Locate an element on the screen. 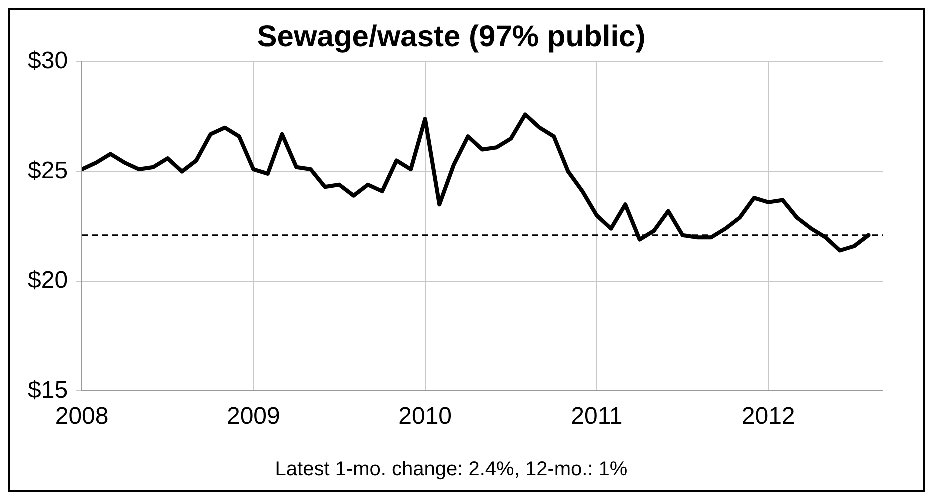 This screenshot has width=933, height=500. x-tick-label: 2009 is located at coordinates (253, 416).